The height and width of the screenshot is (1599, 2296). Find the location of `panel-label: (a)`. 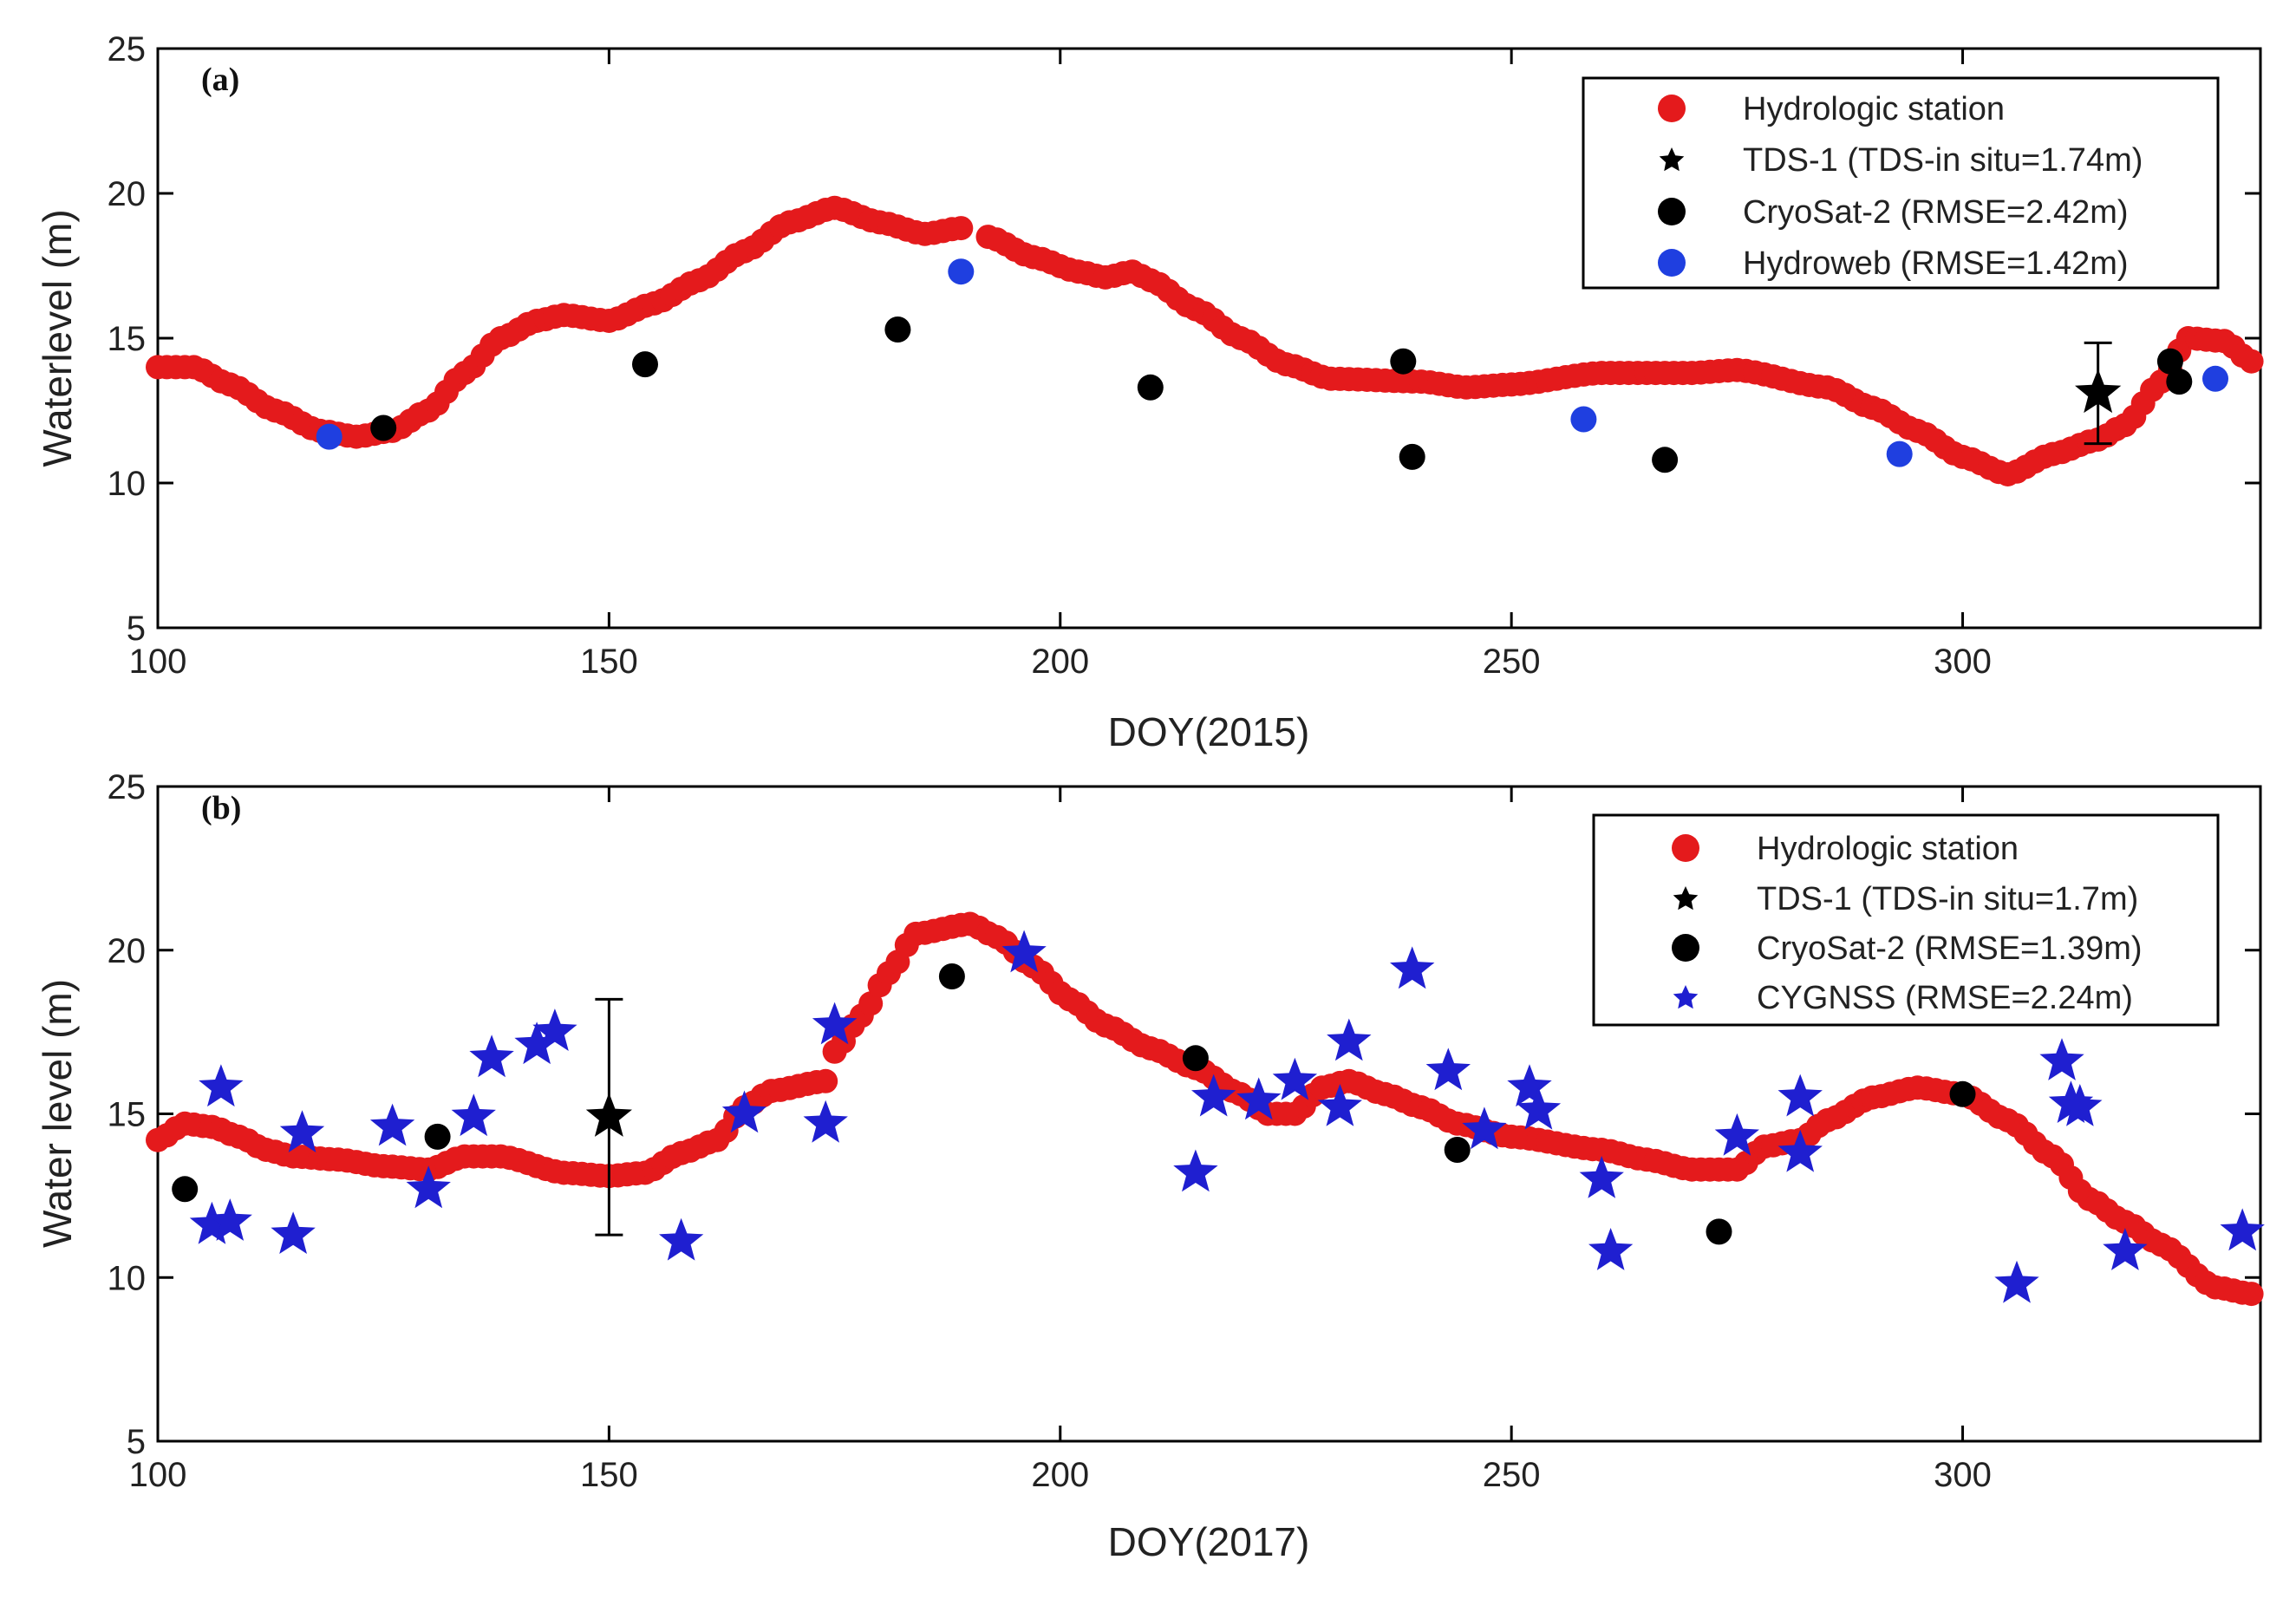

panel-label: (a) is located at coordinates (220, 80).